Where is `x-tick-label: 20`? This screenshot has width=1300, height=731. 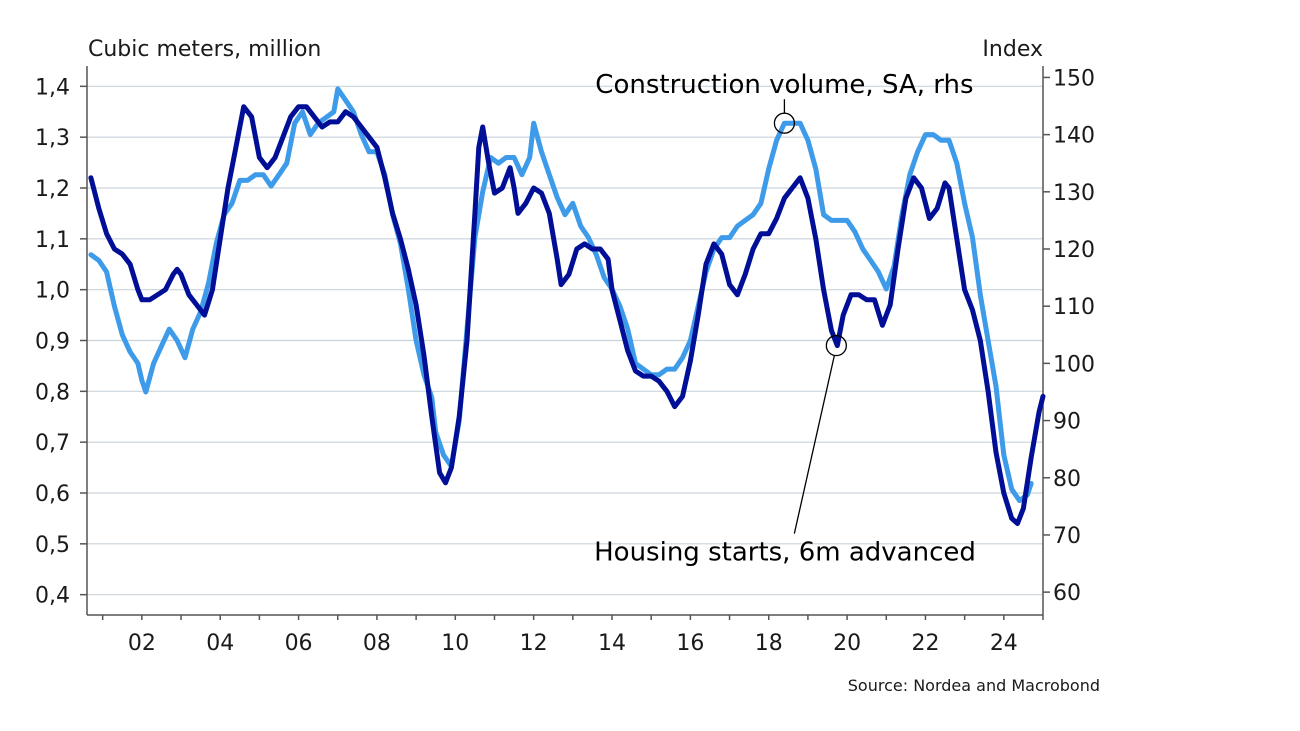
x-tick-label: 20 is located at coordinates (847, 643).